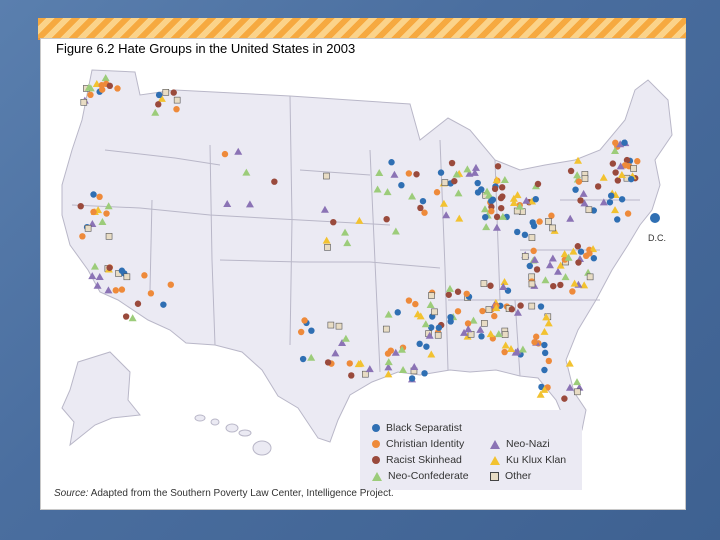 The height and width of the screenshot is (540, 720). Describe the element at coordinates (520, 444) in the screenshot. I see `legend-neo-nazi: Neo-Nazi` at that location.